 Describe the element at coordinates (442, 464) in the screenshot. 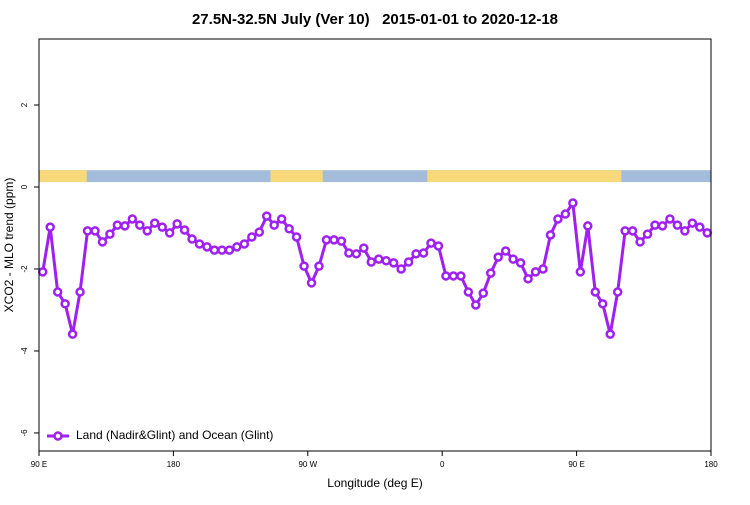

I see `x-tick-label: 0` at that location.